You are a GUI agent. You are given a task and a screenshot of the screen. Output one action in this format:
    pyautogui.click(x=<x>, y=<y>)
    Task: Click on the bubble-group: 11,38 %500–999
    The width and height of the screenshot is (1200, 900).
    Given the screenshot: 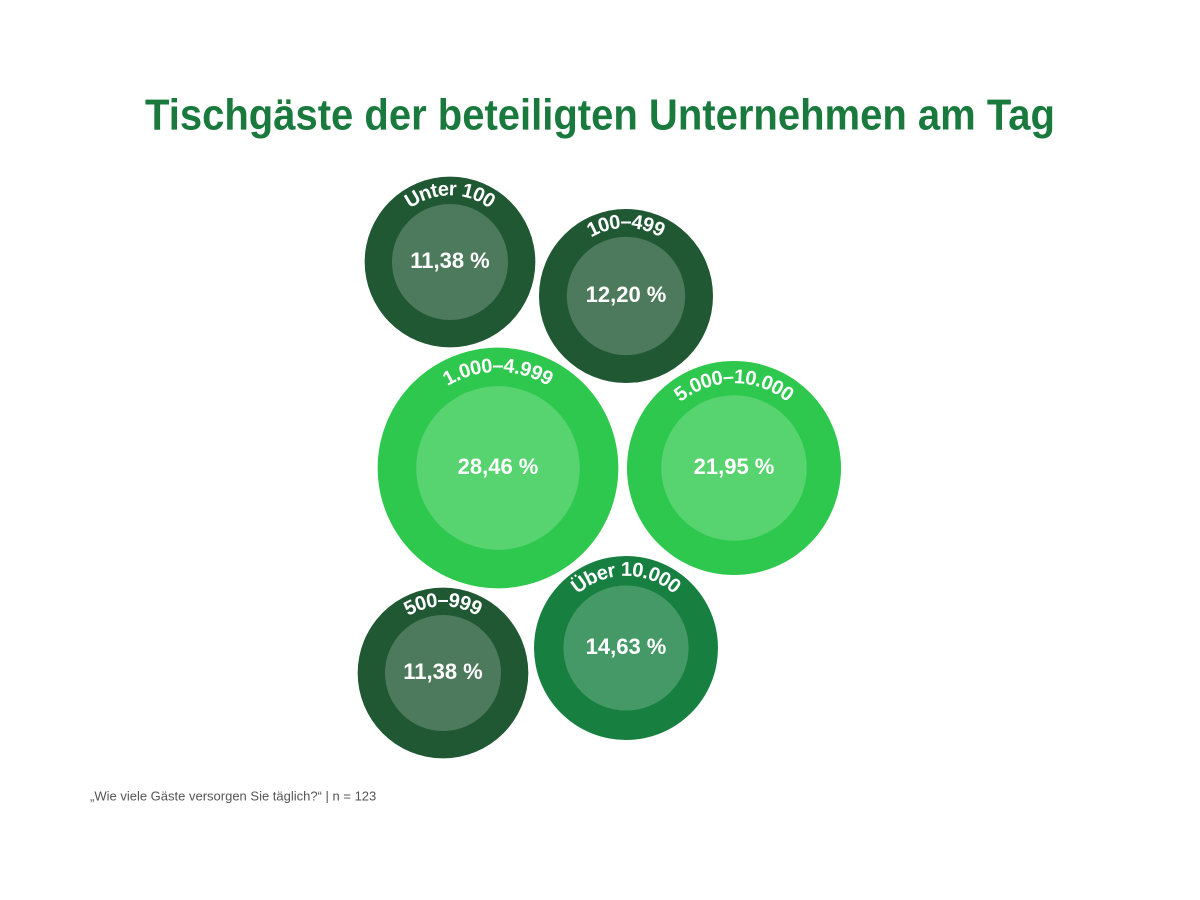 What is the action you would take?
    pyautogui.click(x=443, y=673)
    